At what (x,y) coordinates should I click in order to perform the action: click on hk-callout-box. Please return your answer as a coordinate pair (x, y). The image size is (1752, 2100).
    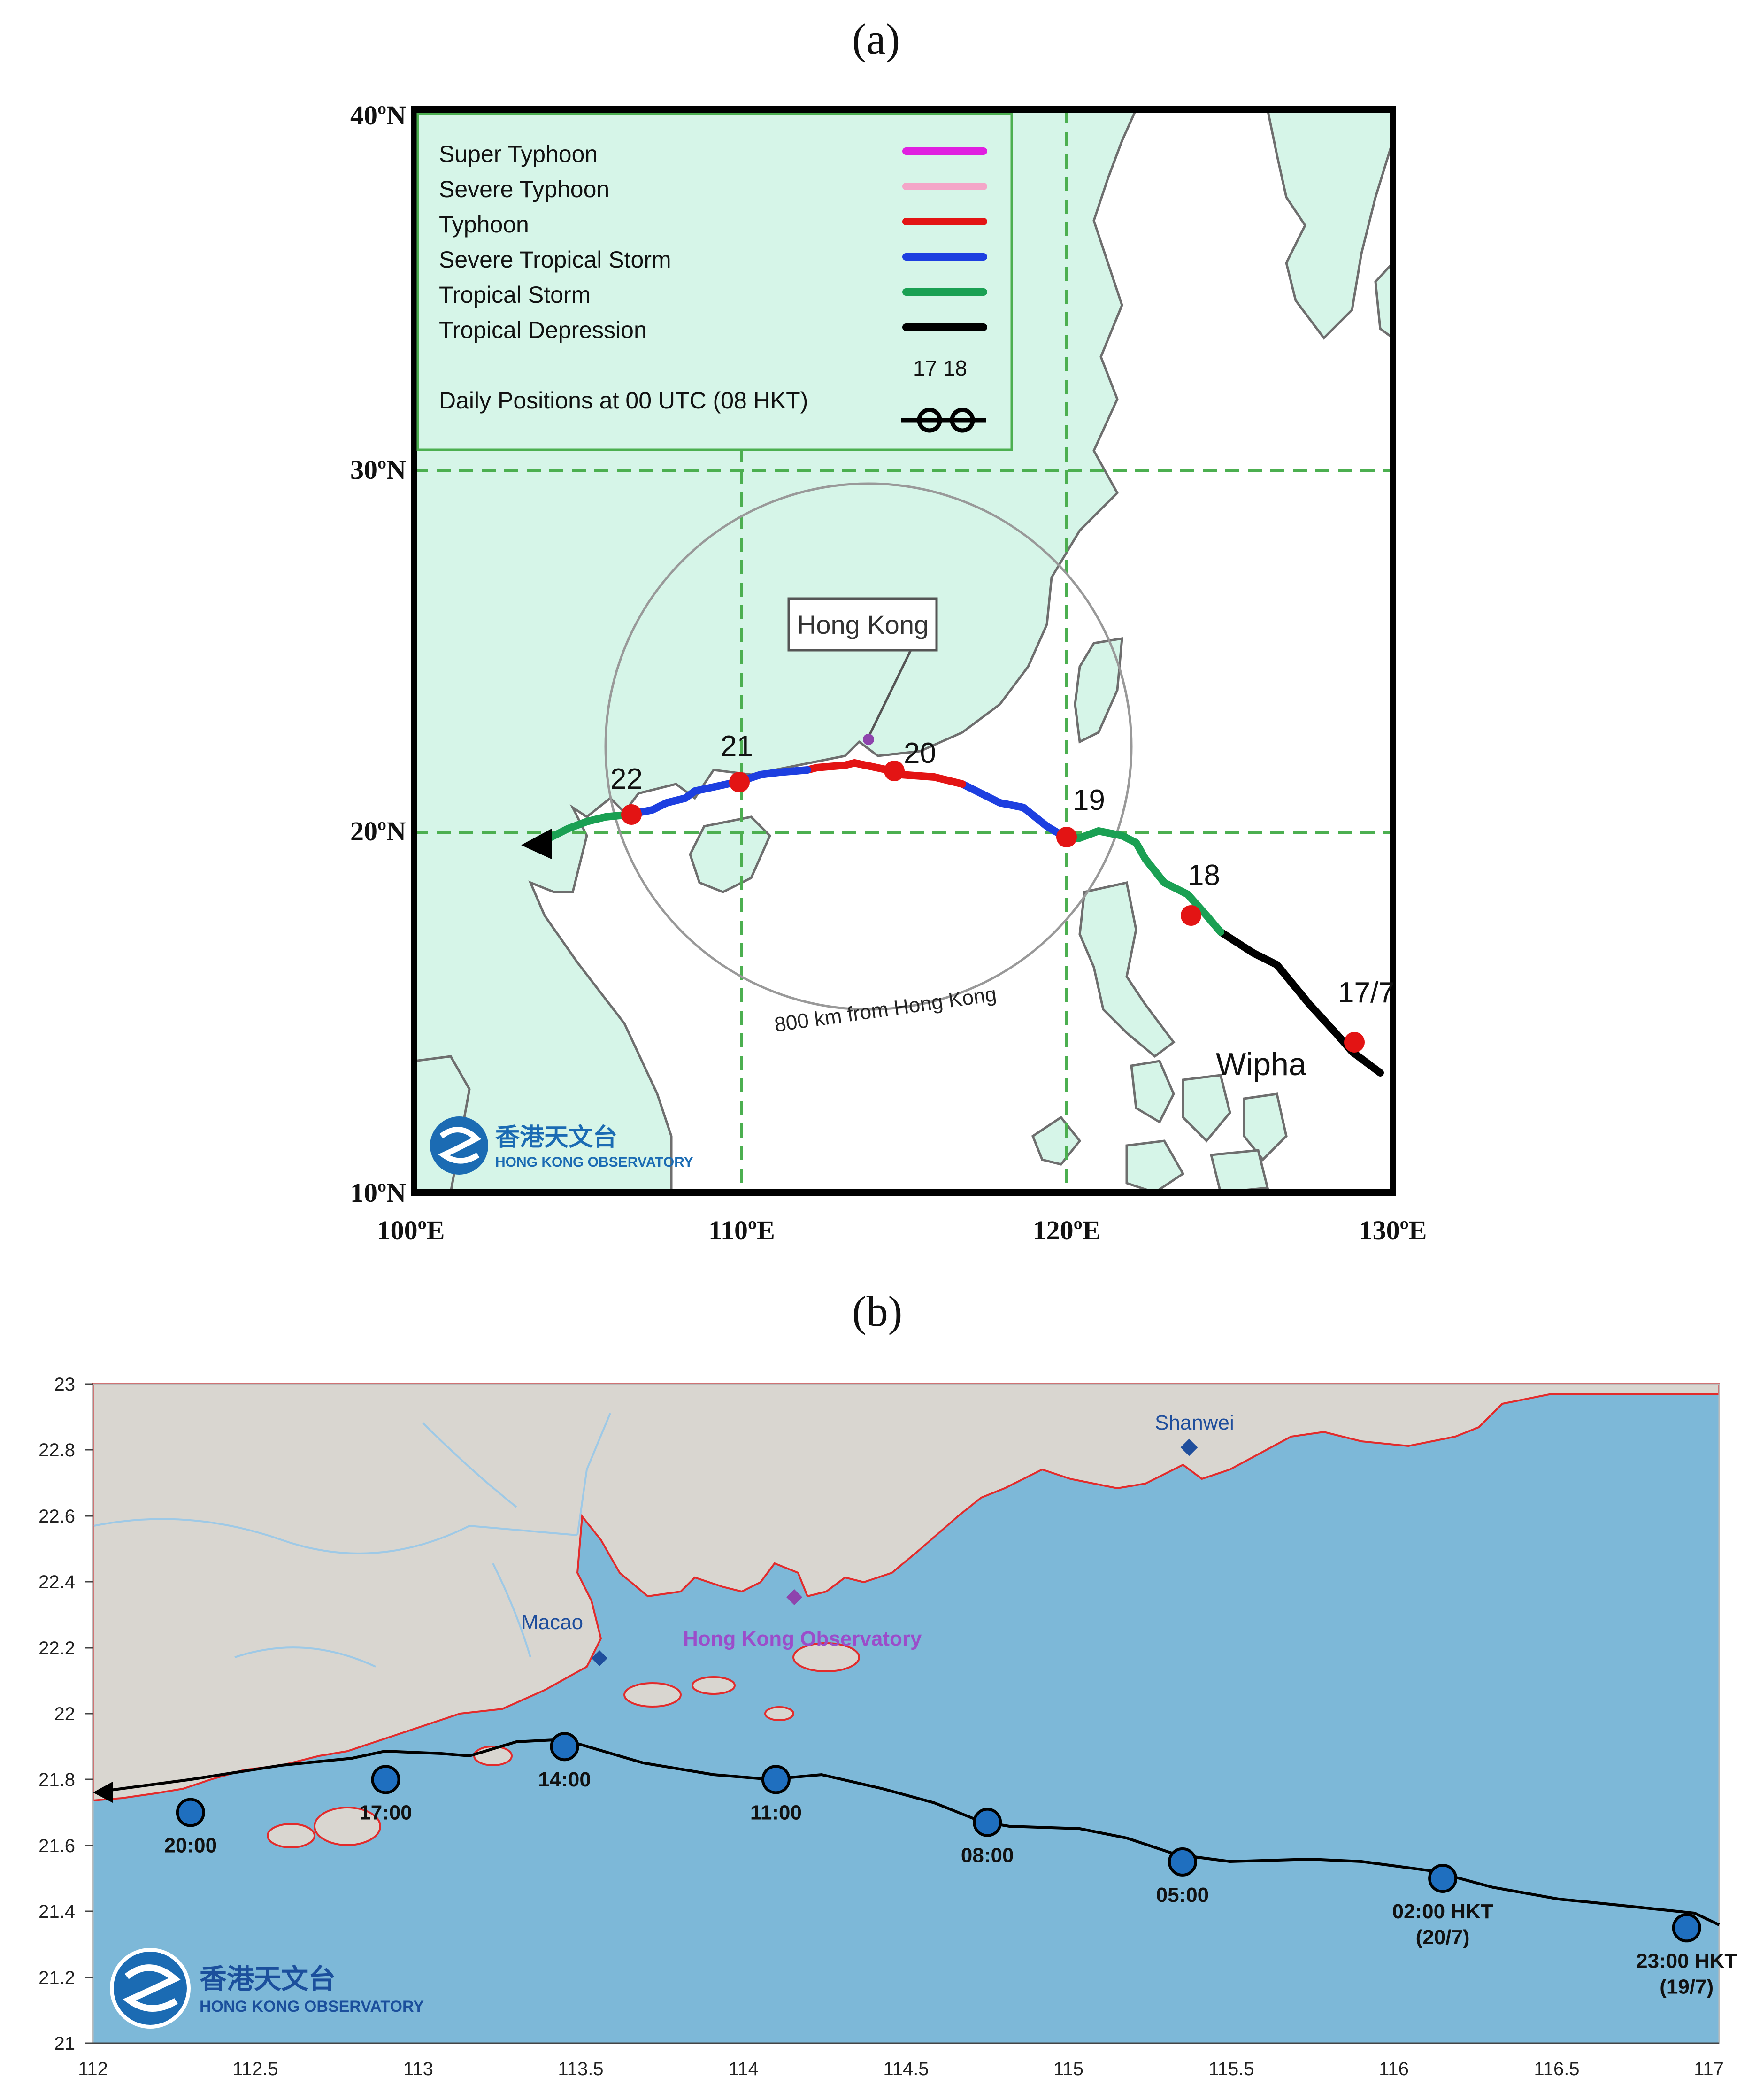
    Looking at the image, I should click on (862, 624).